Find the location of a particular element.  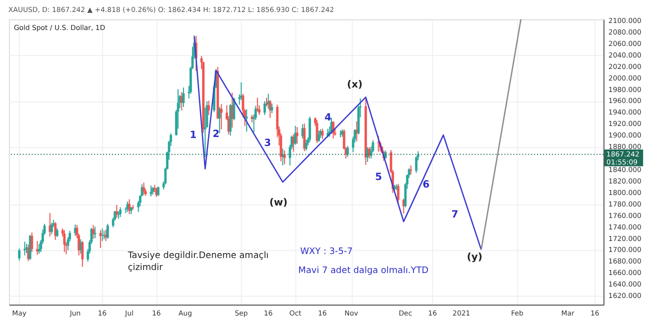

annotation: WXY : 3-5-7 is located at coordinates (326, 252).